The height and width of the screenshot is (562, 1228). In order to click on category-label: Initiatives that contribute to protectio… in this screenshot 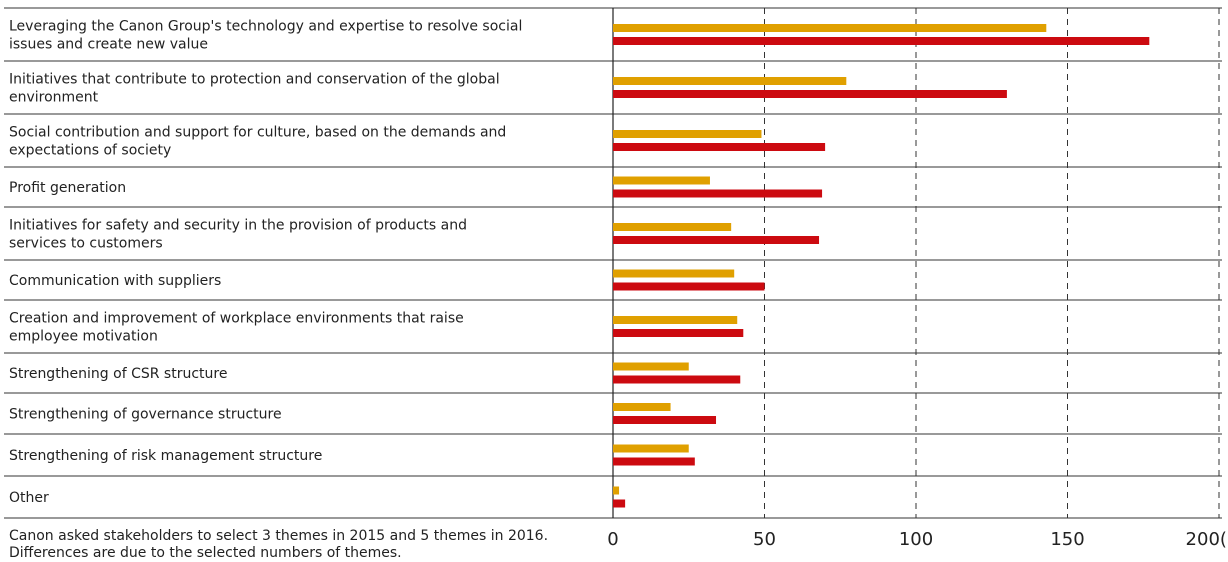, I will do `click(254, 89)`.